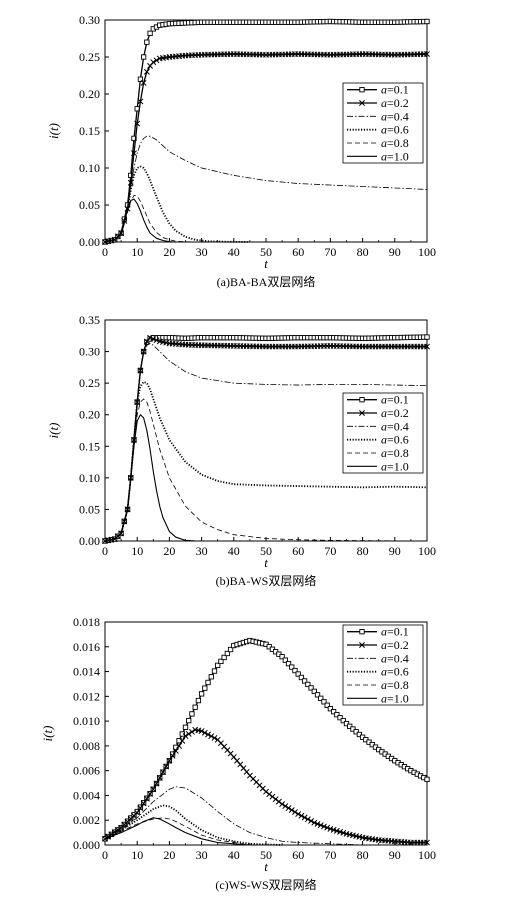 The image size is (505, 903). What do you see at coordinates (395, 413) in the screenshot?
I see `legend-label: a=0.2` at bounding box center [395, 413].